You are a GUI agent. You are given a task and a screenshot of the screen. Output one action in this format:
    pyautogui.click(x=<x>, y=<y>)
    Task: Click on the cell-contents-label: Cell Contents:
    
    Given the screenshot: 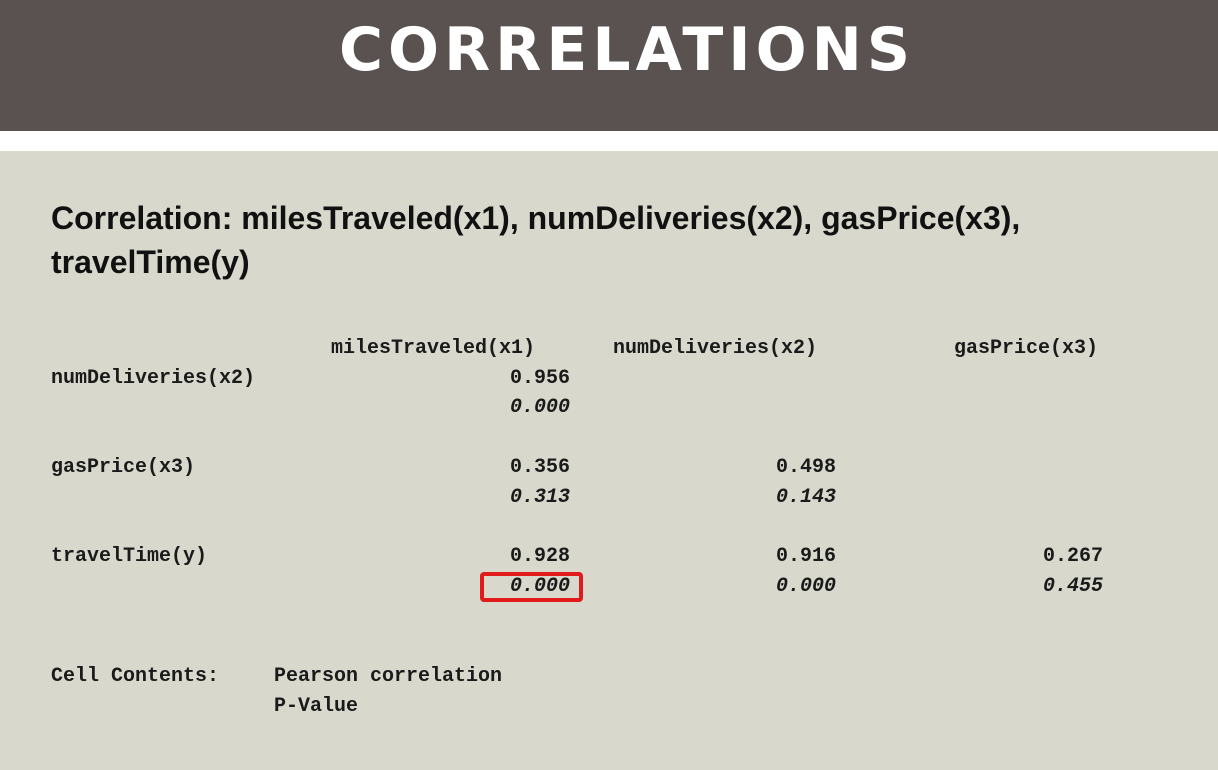 What is the action you would take?
    pyautogui.click(x=135, y=676)
    